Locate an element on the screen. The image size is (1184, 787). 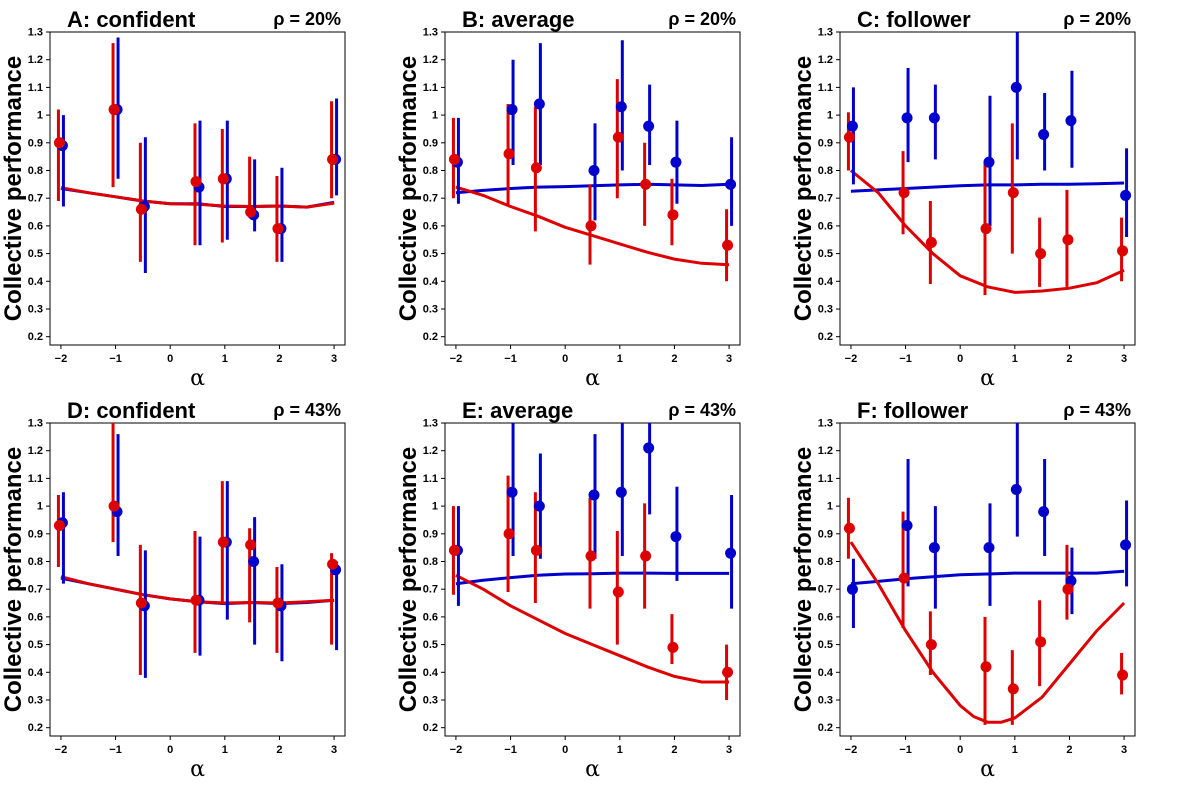
x-tick-label: −2 is located at coordinates (61, 750).